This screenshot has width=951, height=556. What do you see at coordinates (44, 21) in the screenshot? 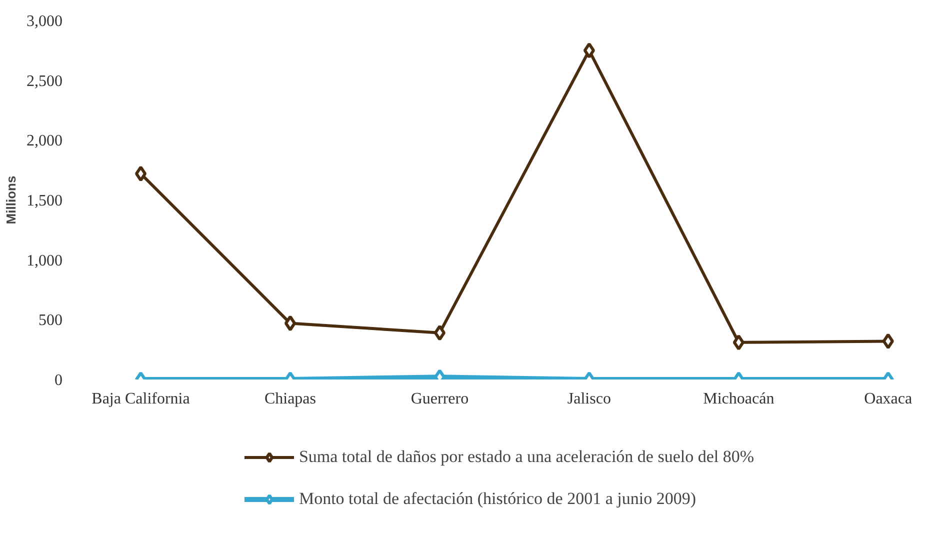
I see `y-tick-label: 3,000` at bounding box center [44, 21].